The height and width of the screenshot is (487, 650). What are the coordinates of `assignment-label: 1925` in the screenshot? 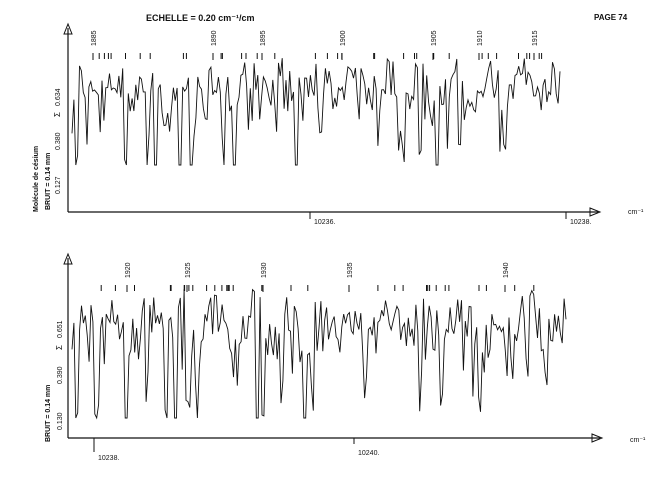 It's located at (188, 270).